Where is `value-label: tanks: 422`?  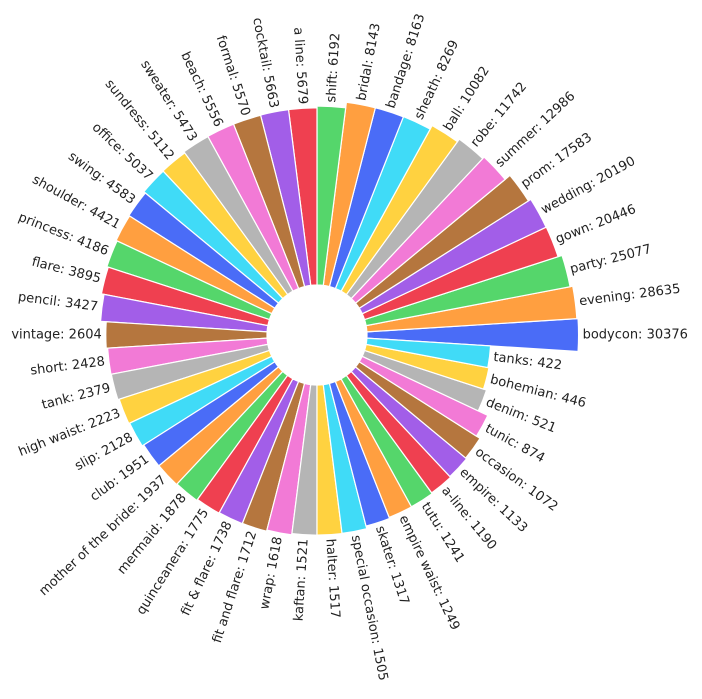
value-label: tanks: 422 is located at coordinates (528, 362).